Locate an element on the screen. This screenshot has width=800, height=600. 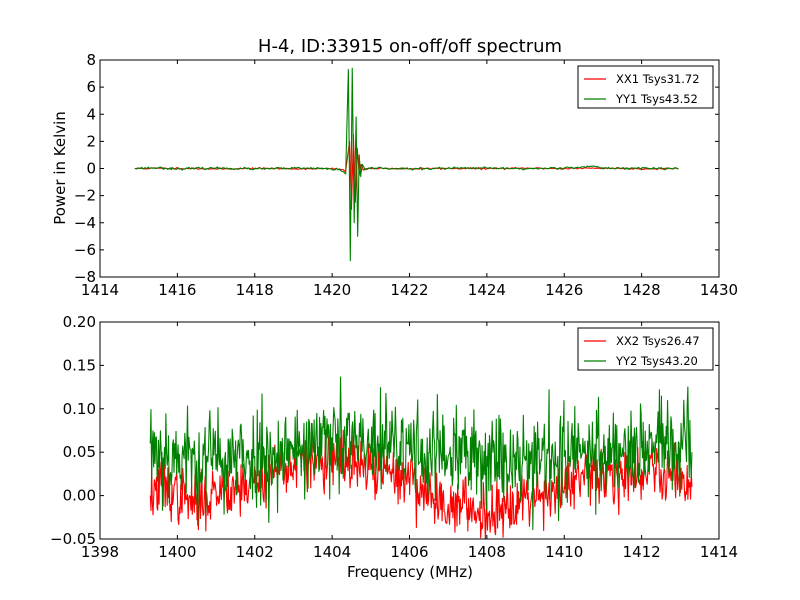
x-tick-label: 1410 is located at coordinates (564, 552).